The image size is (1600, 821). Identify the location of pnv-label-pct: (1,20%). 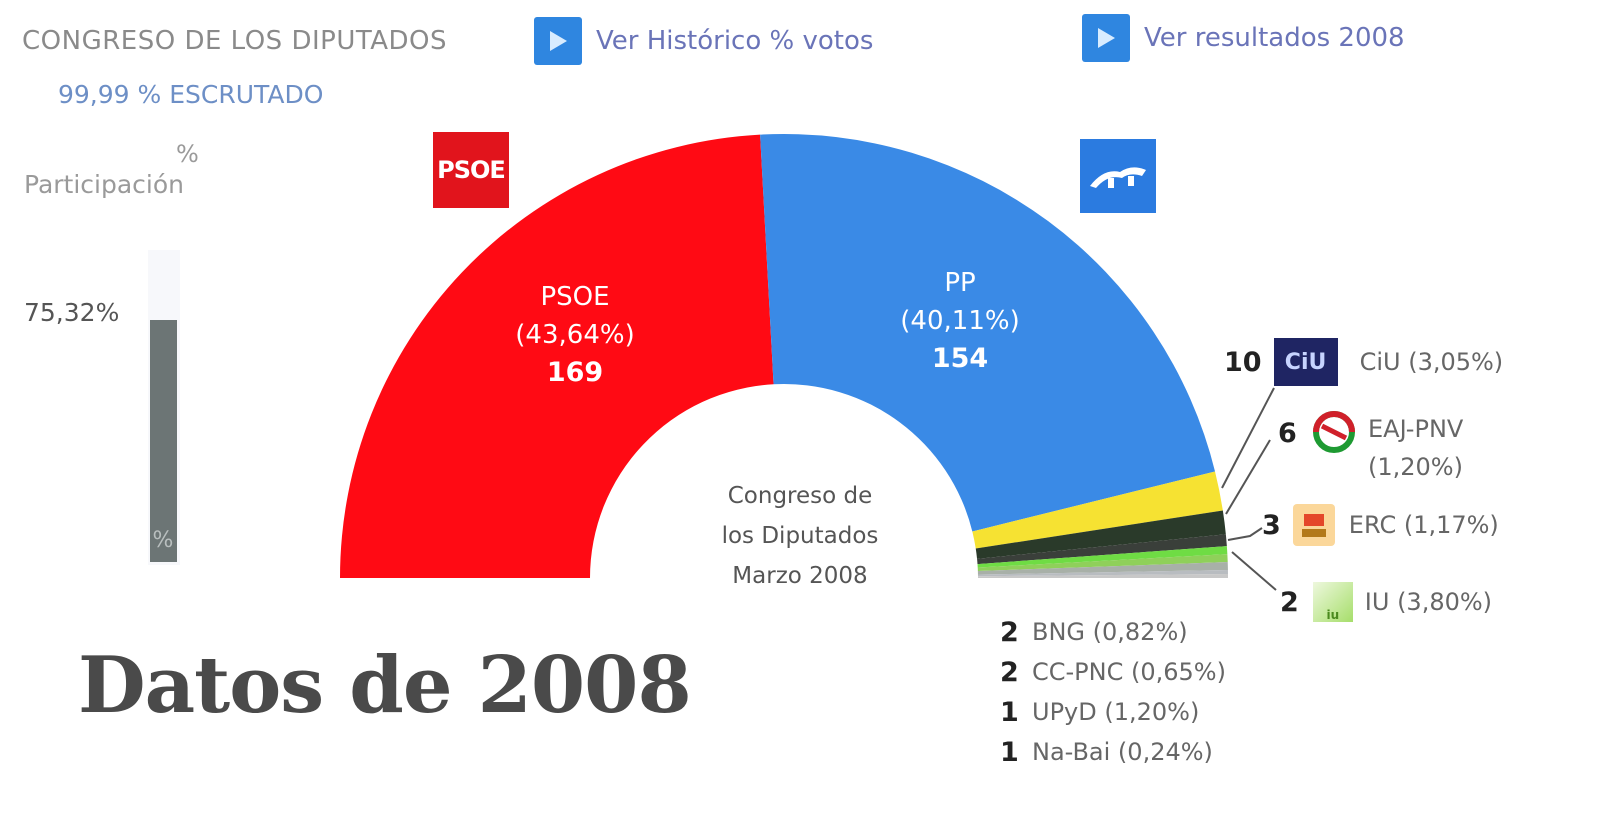
(1415, 467).